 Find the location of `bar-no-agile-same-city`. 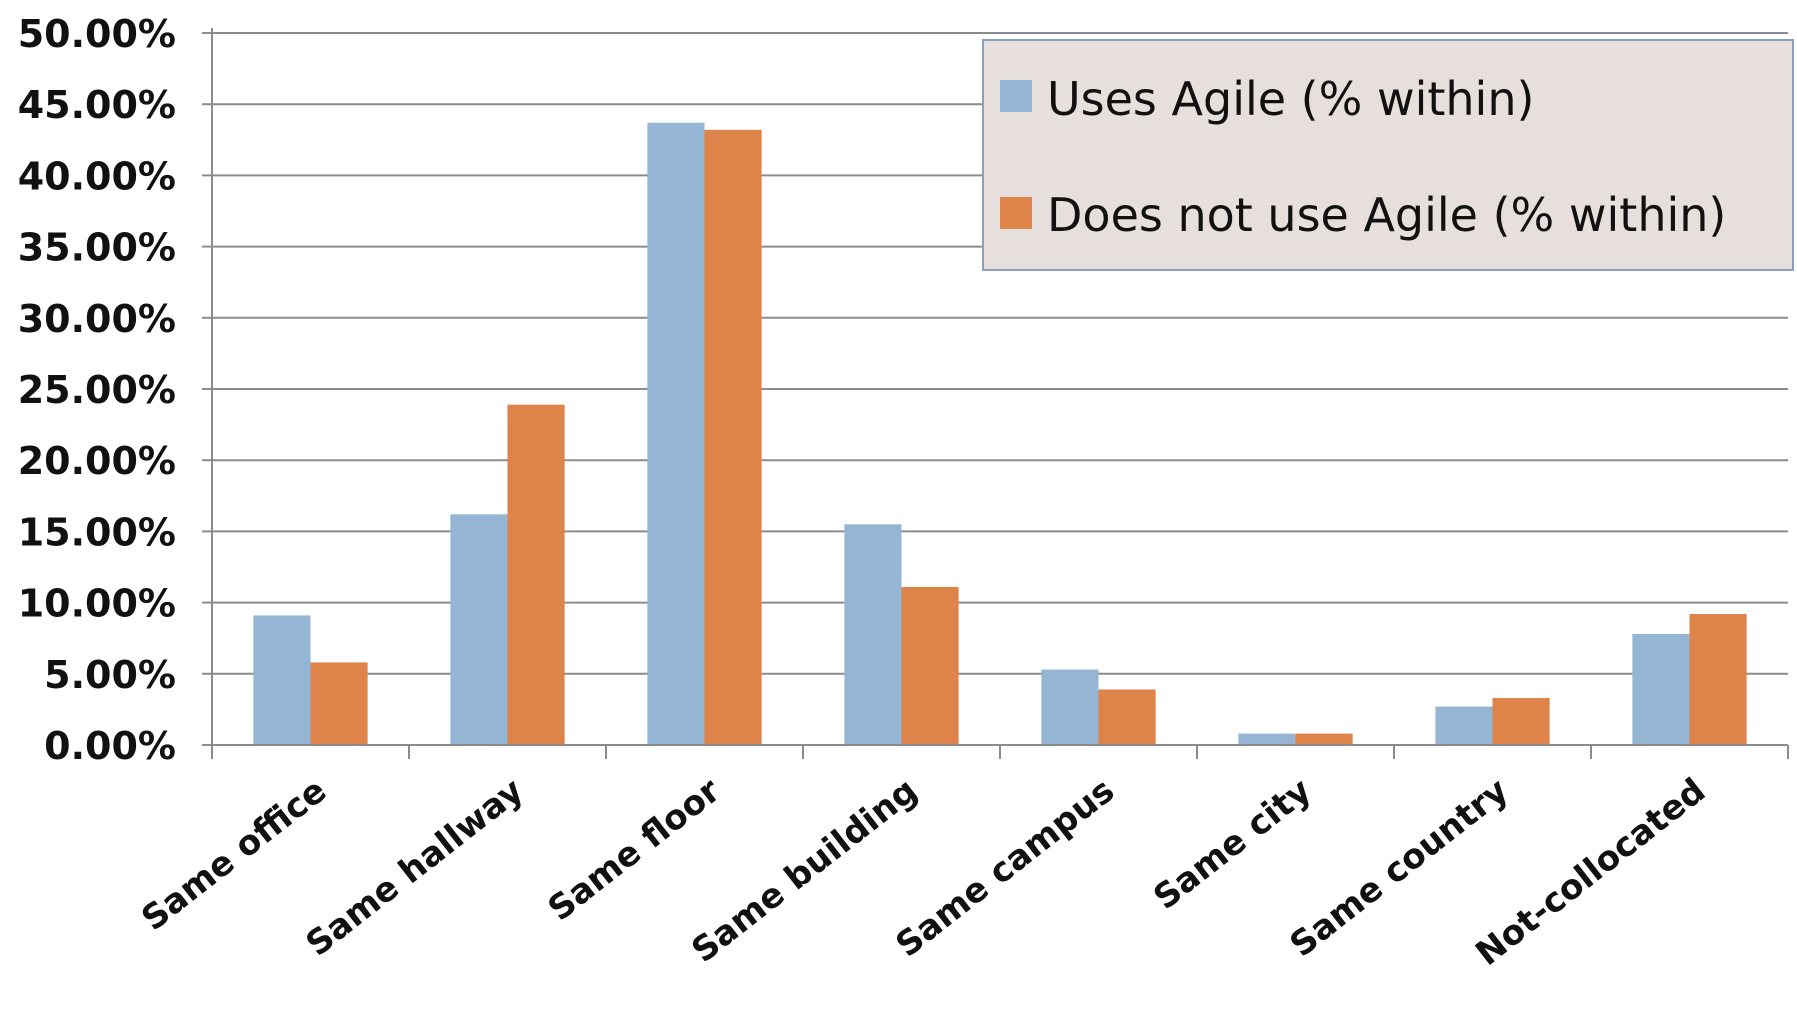

bar-no-agile-same-city is located at coordinates (1324, 739).